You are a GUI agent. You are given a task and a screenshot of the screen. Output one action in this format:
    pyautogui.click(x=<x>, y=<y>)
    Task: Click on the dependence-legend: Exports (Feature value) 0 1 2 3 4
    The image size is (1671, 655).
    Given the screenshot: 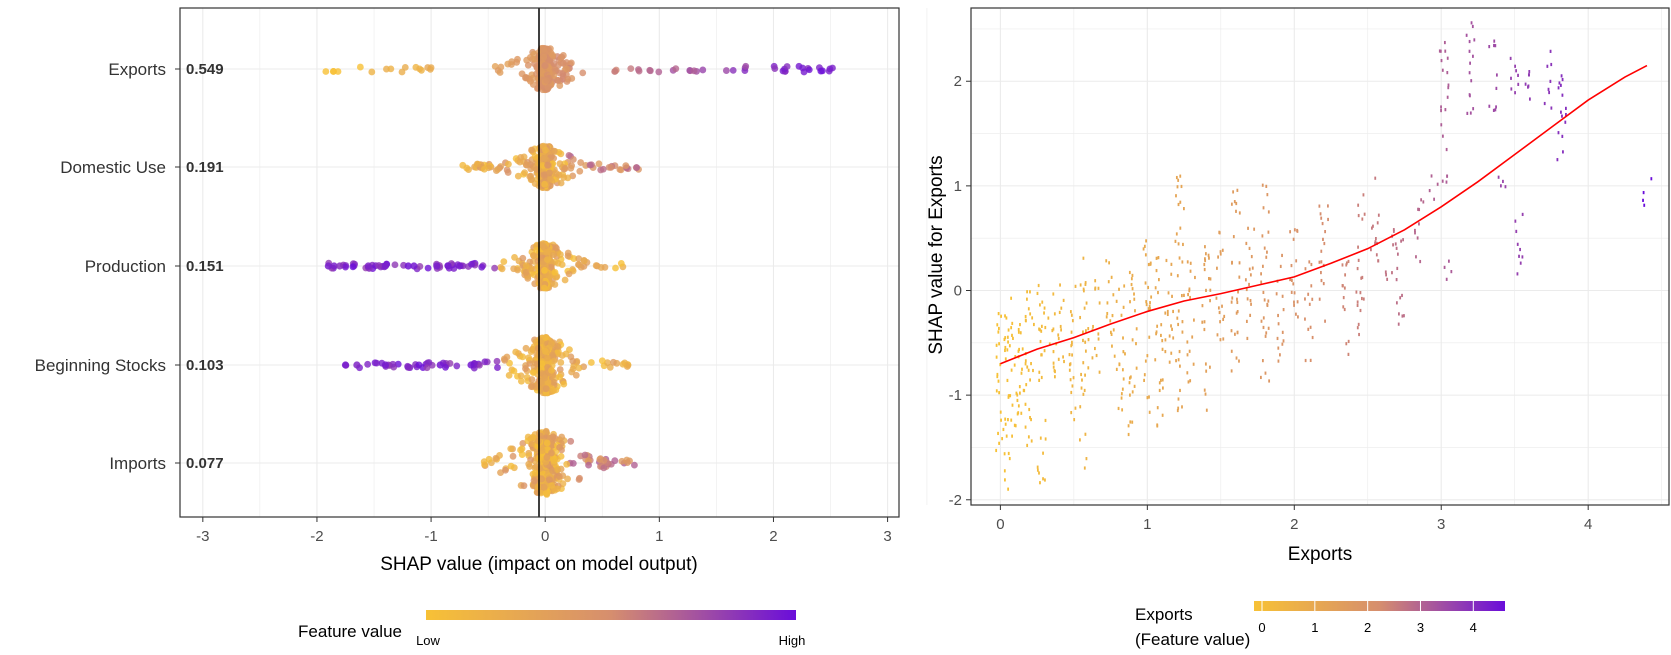 What is the action you would take?
    pyautogui.click(x=1320, y=625)
    